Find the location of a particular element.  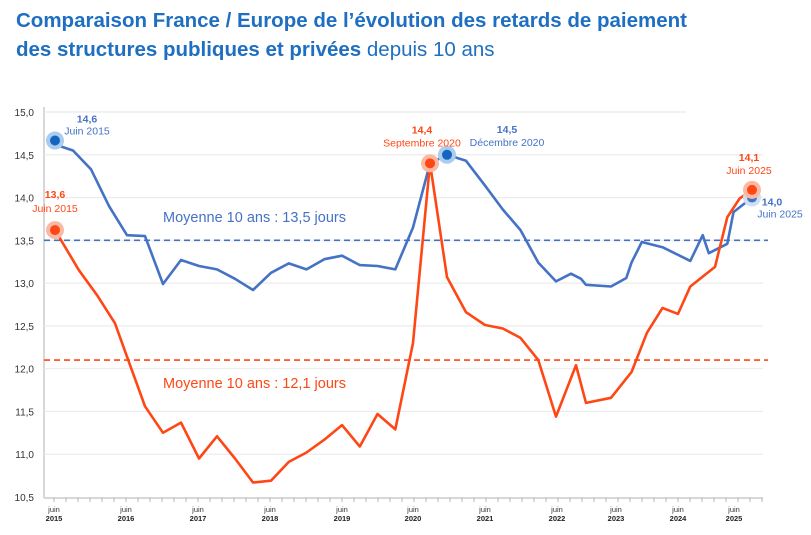

x-tick-label-year: 2017 is located at coordinates (198, 518).